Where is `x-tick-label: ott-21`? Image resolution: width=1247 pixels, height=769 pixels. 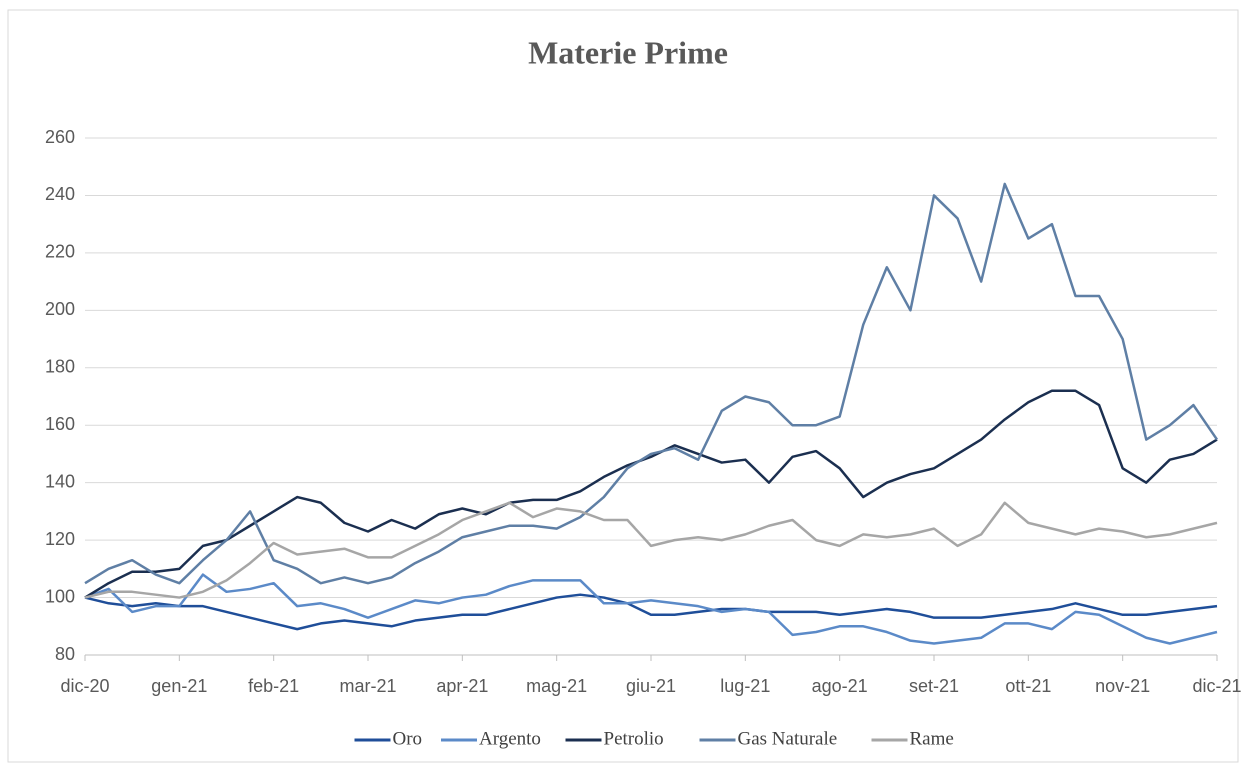
x-tick-label: ott-21 is located at coordinates (1028, 686).